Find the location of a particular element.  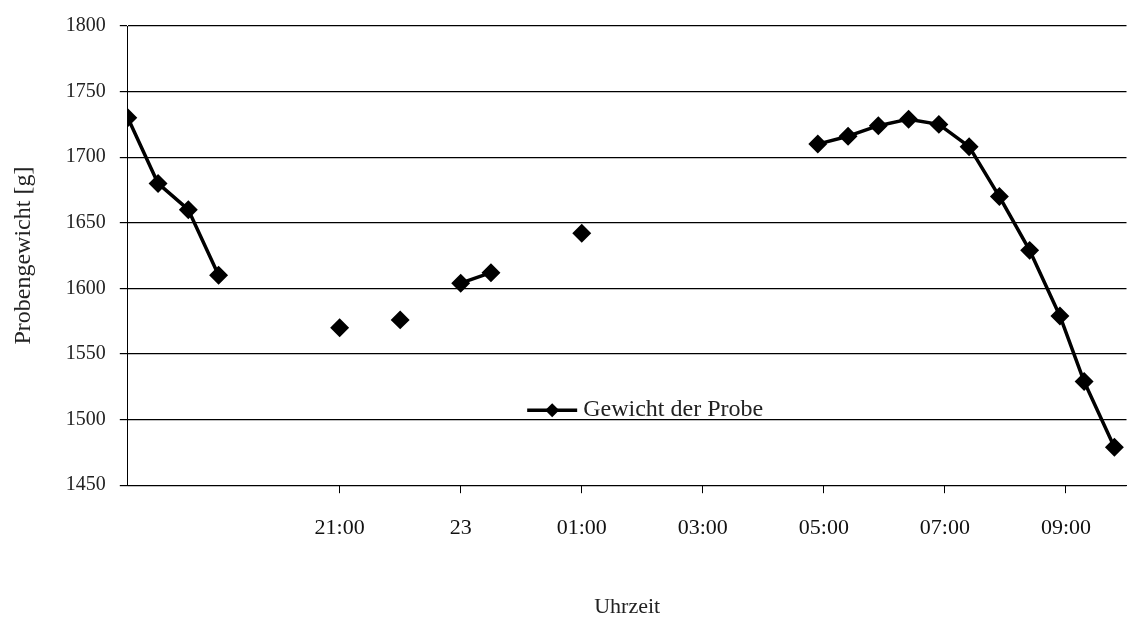

x-tick-label: 07:00 is located at coordinates (944, 527).